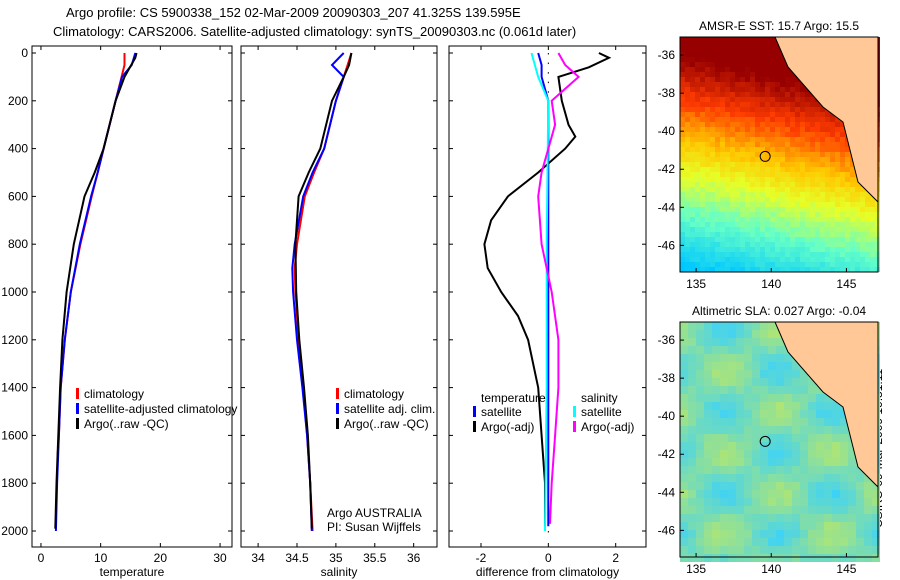 The width and height of the screenshot is (900, 580). I want to click on series-salinity-argo-adj-, so click(559, 288).